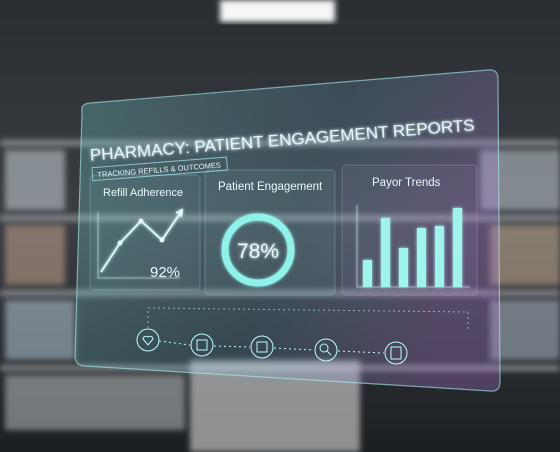  What do you see at coordinates (277, 11) in the screenshot?
I see `ceiling-light` at bounding box center [277, 11].